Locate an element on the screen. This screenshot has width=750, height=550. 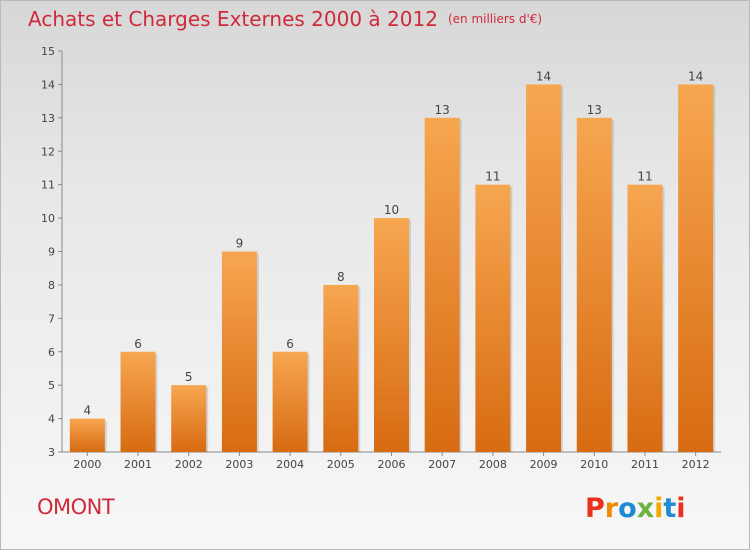
x-tick-label-2008: 2008 is located at coordinates (493, 464).